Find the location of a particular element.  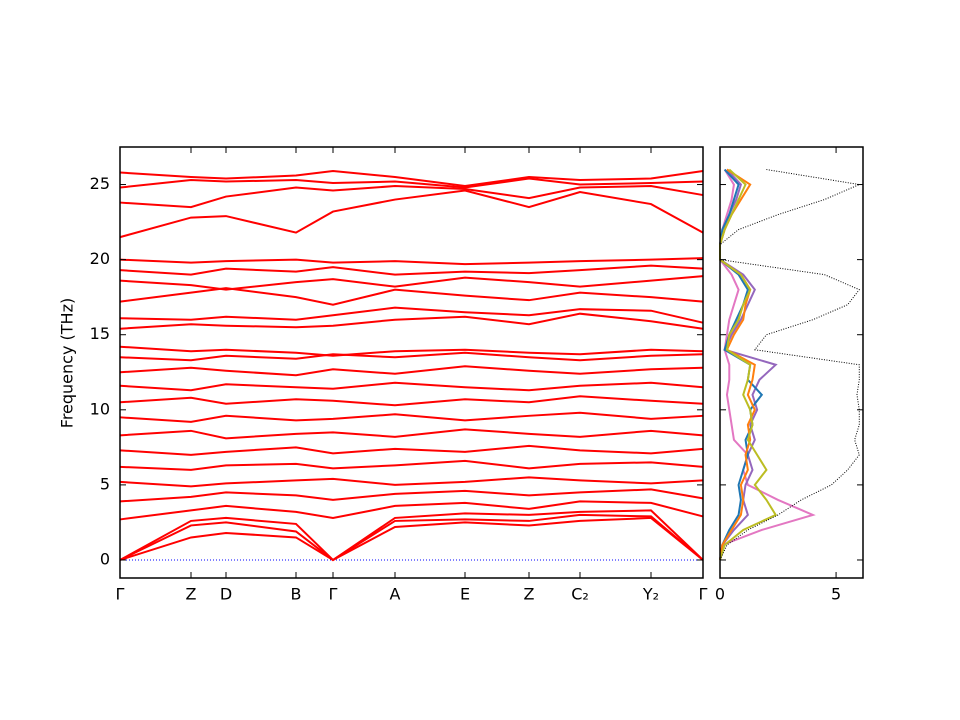

y-tick-label: 10 is located at coordinates (100, 408).